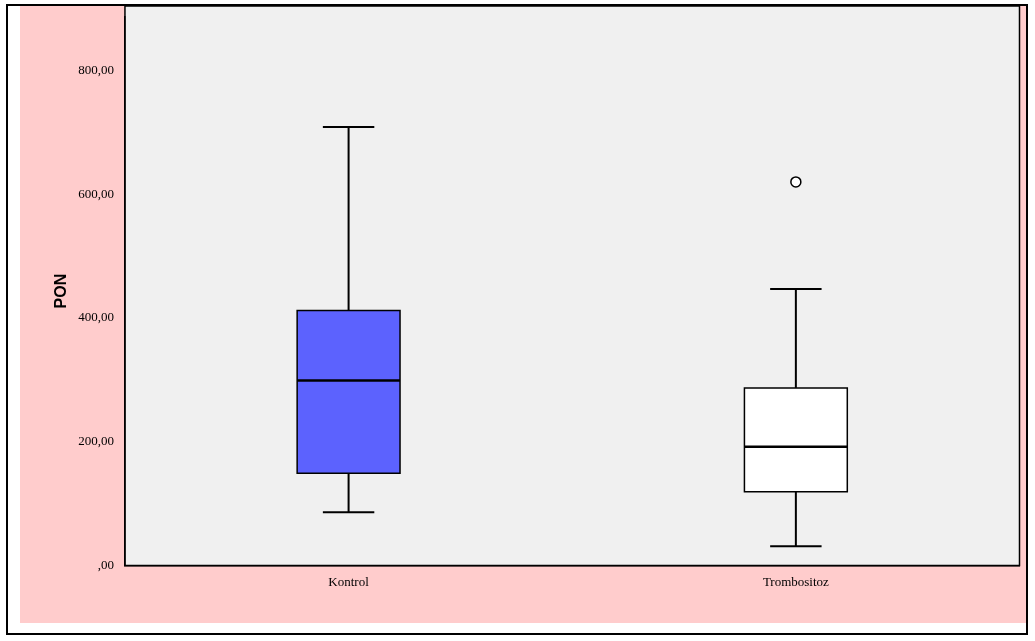 This screenshot has height=641, width=1035. Describe the element at coordinates (349, 581) in the screenshot. I see `x-tick-label: Kontrol` at that location.